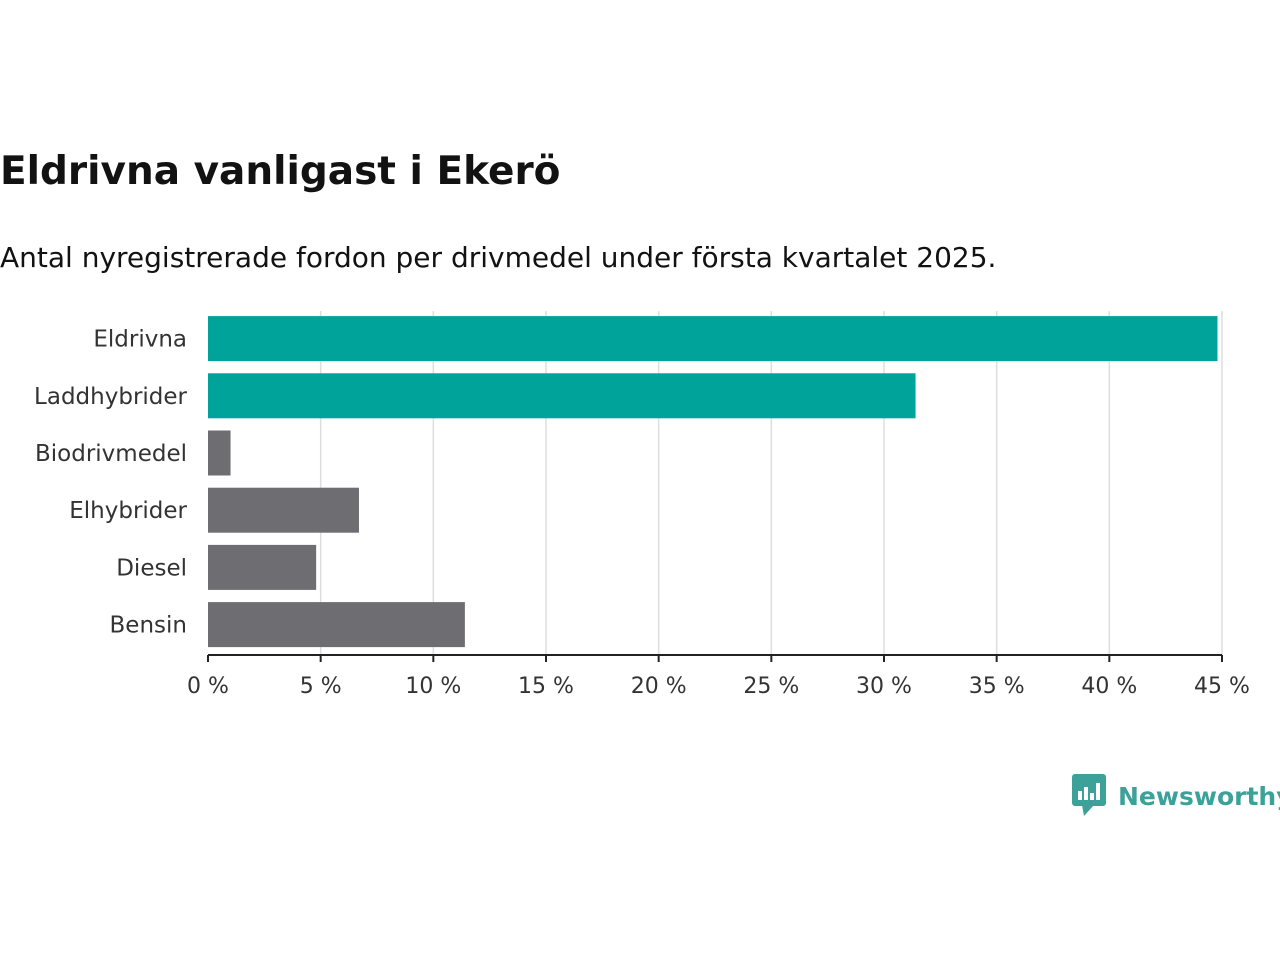  Describe the element at coordinates (262, 567) in the screenshot. I see `bar-diesel` at that location.